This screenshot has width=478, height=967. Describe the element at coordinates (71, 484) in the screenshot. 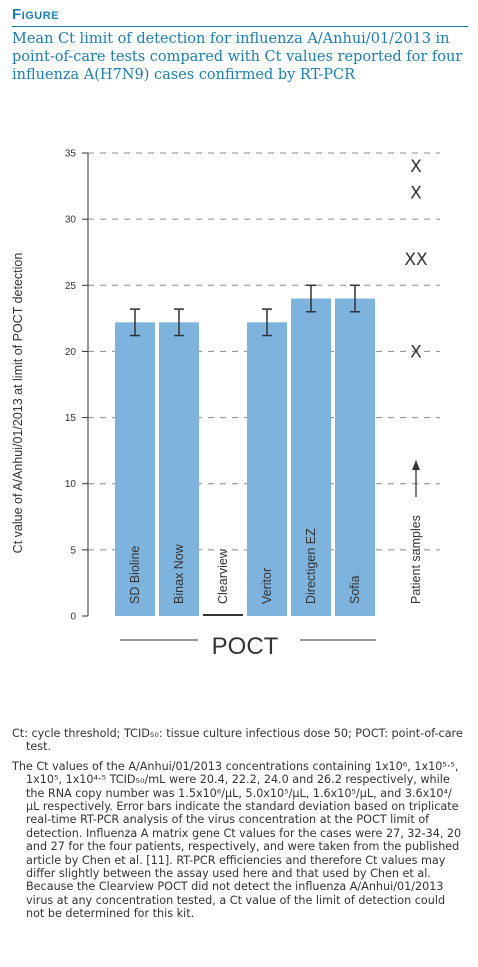

I see `y-tick-label: 10` at that location.